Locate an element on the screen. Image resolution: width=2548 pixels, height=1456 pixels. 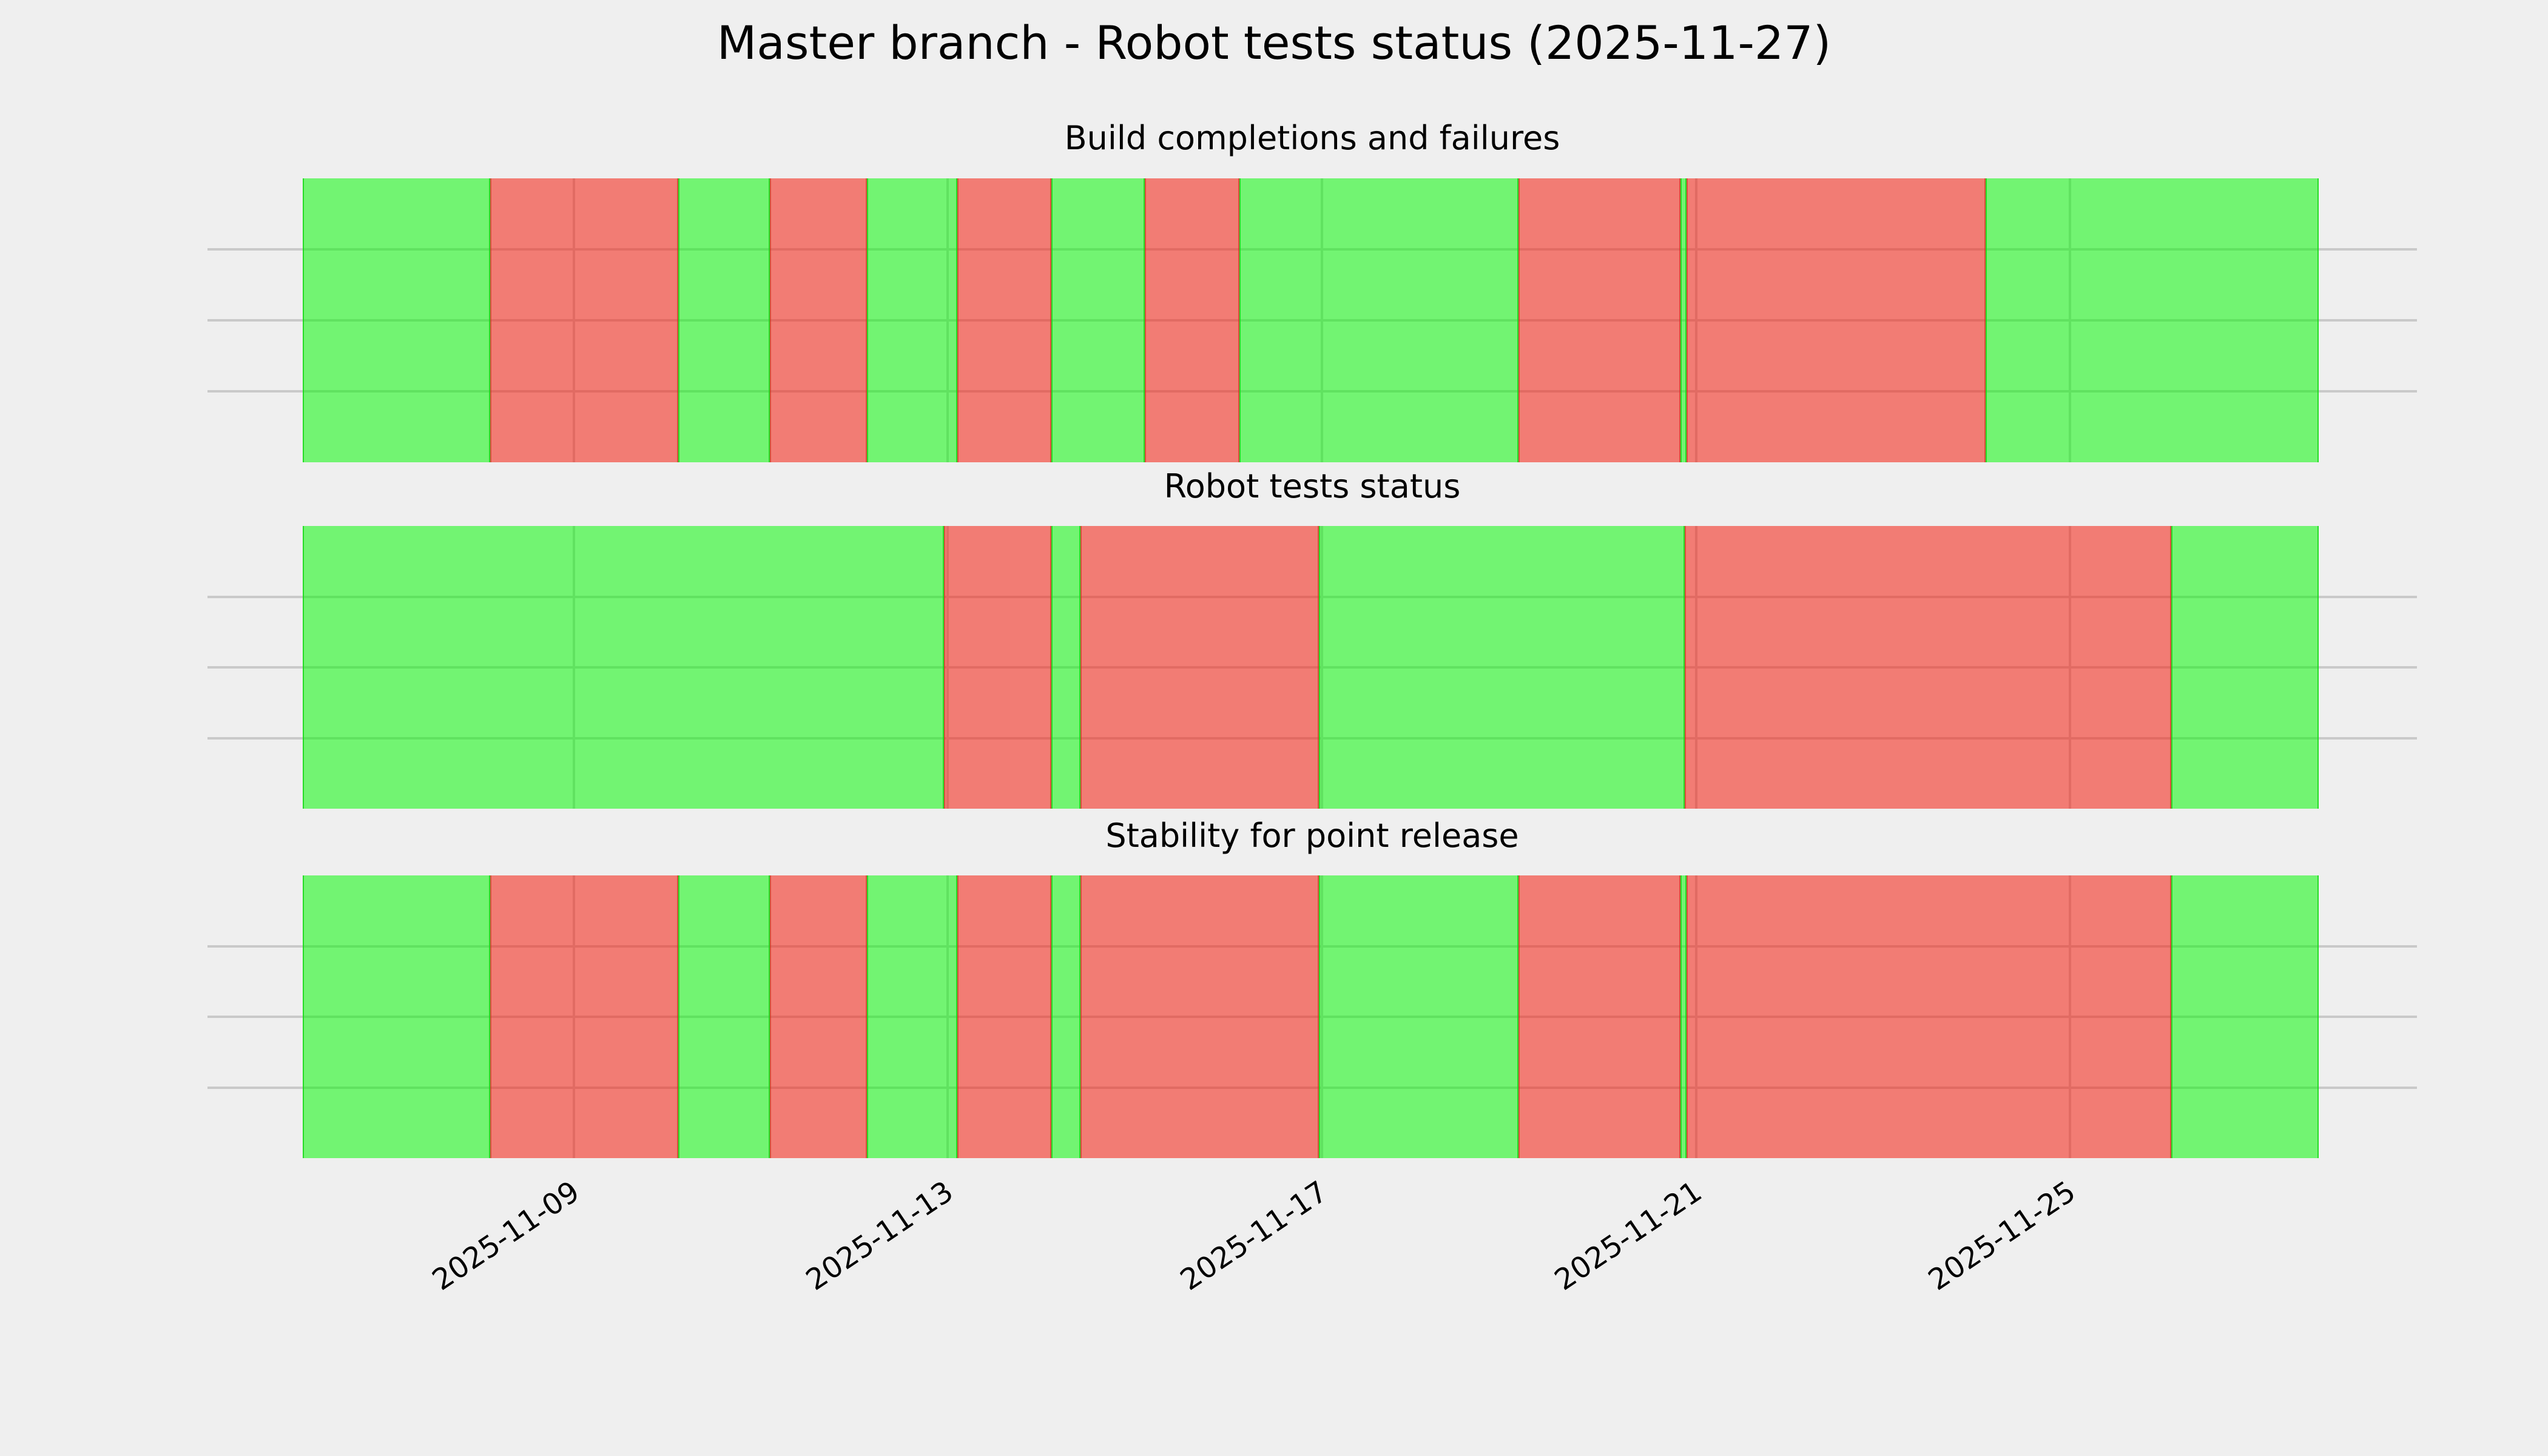
subplot-title-stability: Stability for point release is located at coordinates (1312, 836).